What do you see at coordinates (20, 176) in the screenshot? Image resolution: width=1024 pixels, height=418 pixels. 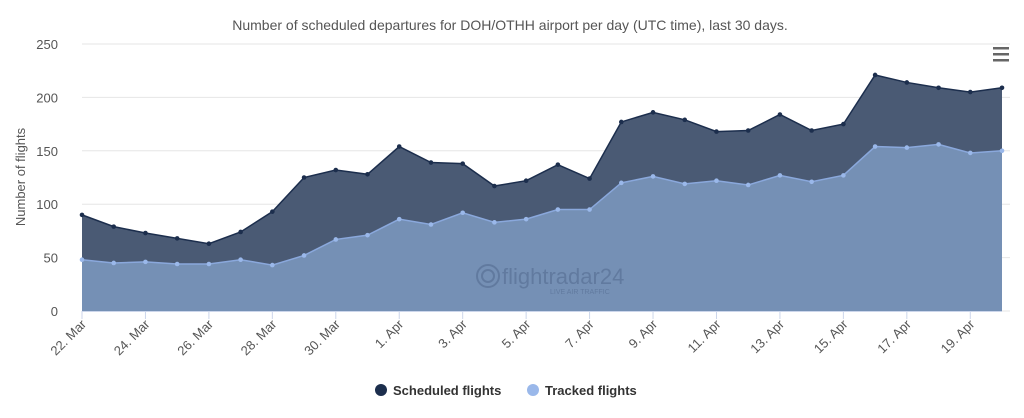 I see `y-axis-label: Number of flights` at bounding box center [20, 176].